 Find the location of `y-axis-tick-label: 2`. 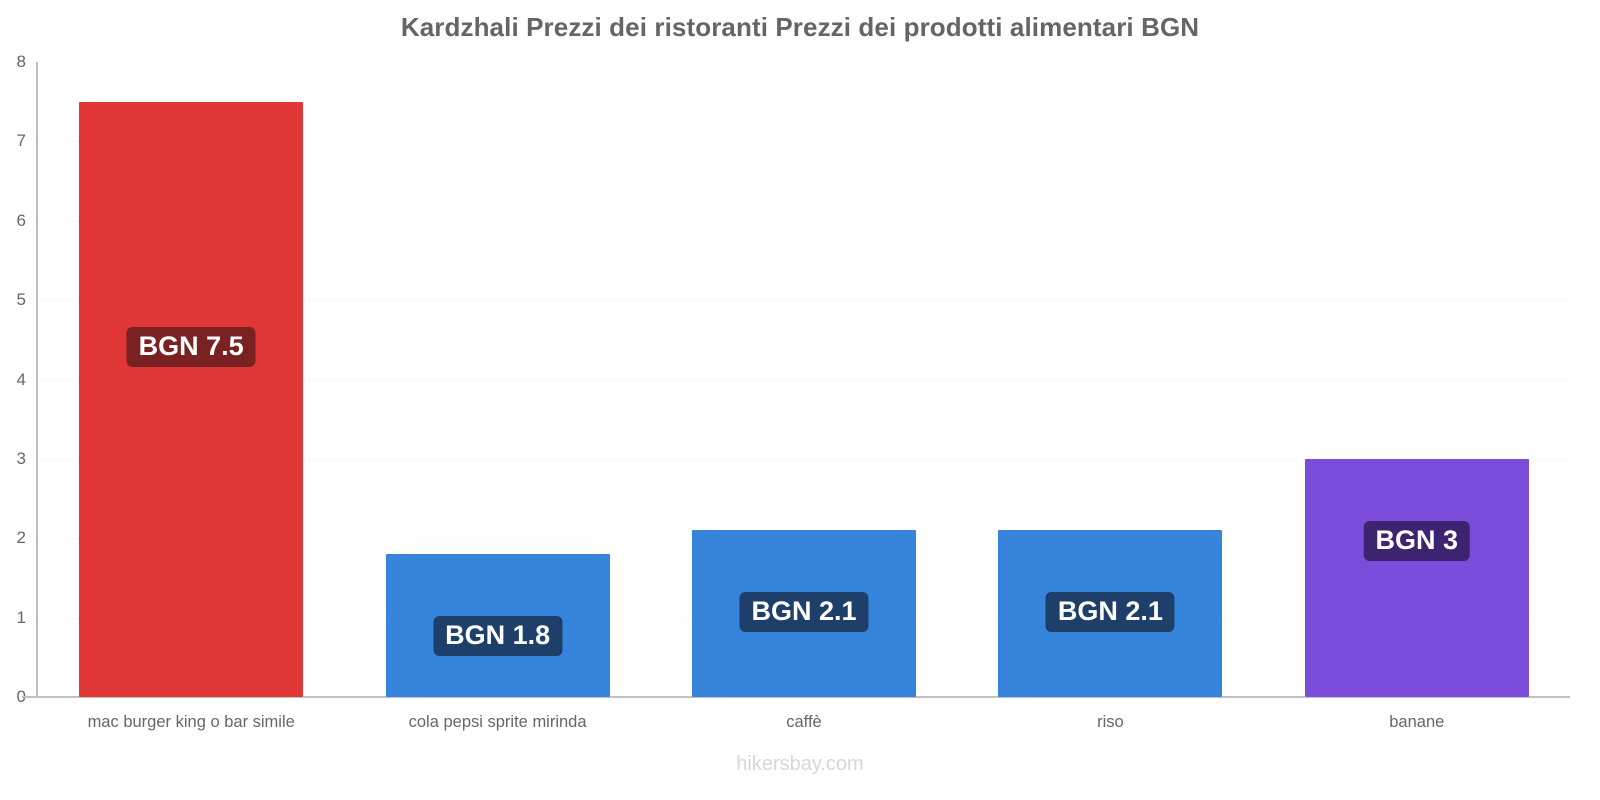

y-axis-tick-label: 2 is located at coordinates (21, 538).